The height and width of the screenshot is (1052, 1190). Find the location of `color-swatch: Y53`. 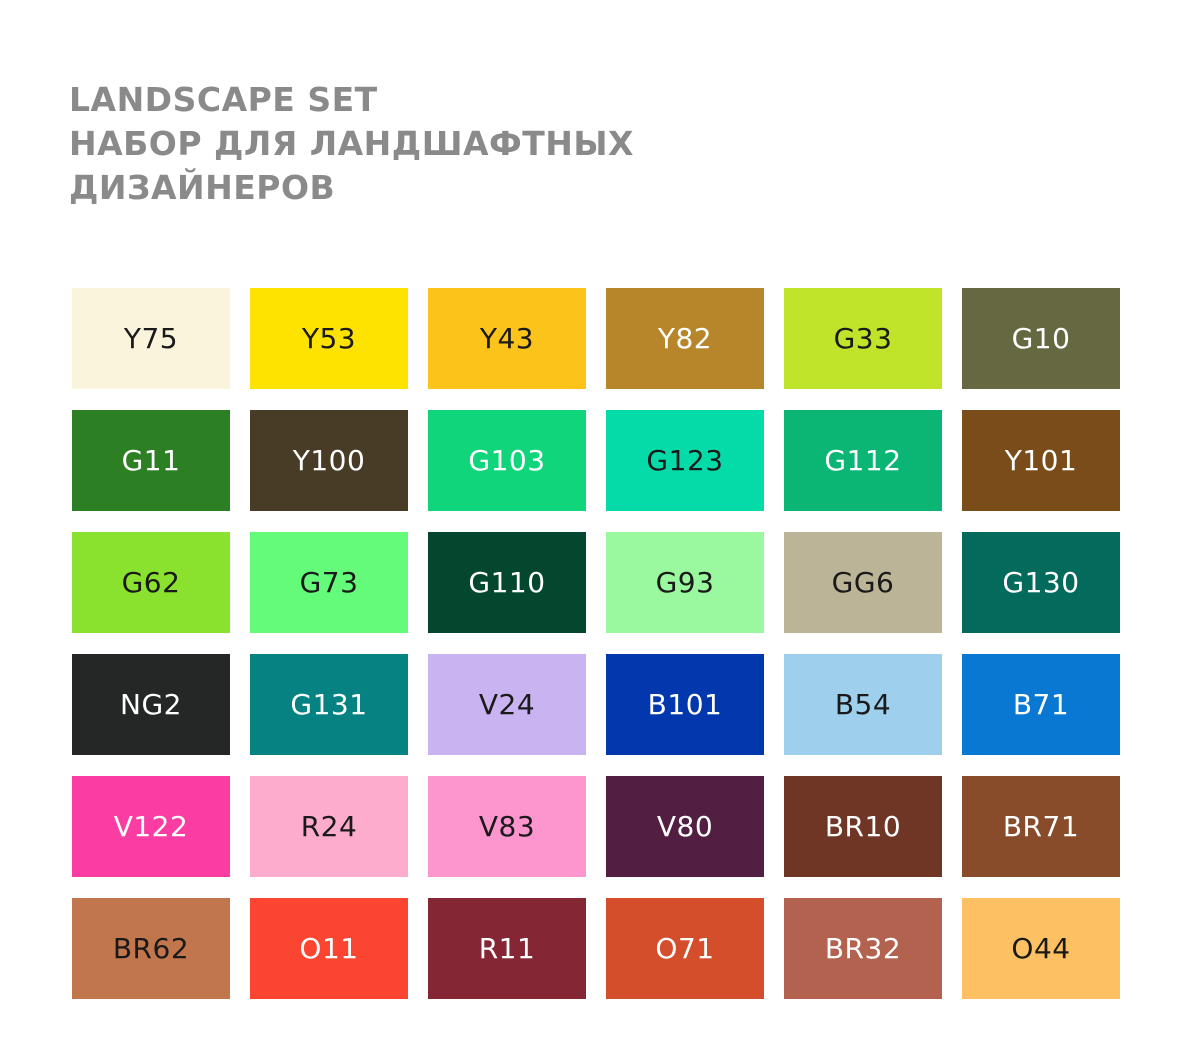

color-swatch: Y53 is located at coordinates (329, 338).